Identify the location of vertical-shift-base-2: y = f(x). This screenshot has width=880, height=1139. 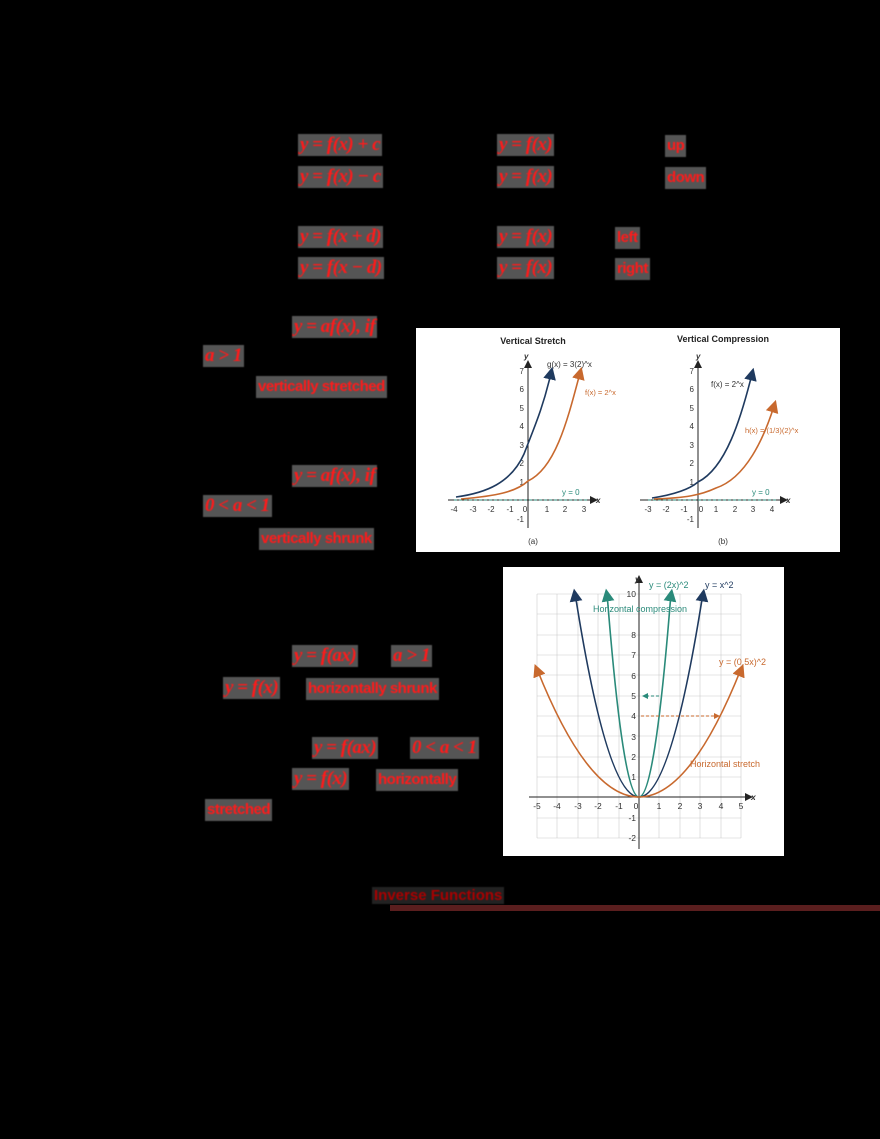
(526, 177).